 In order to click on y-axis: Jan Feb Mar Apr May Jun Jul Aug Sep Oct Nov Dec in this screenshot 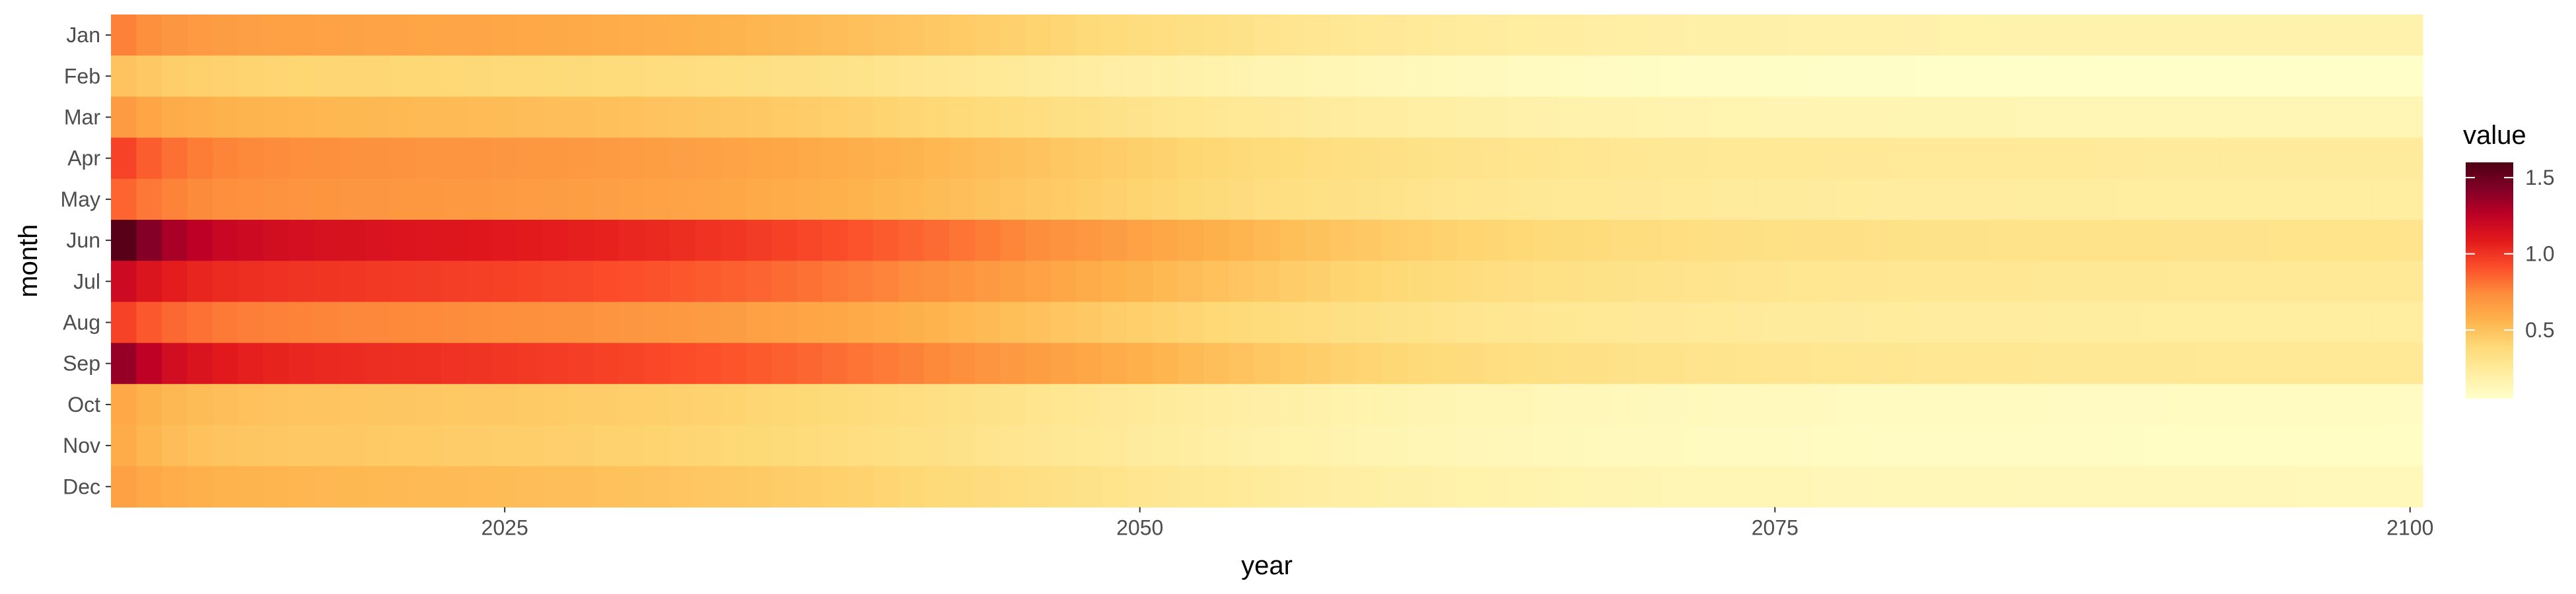, I will do `click(86, 260)`.